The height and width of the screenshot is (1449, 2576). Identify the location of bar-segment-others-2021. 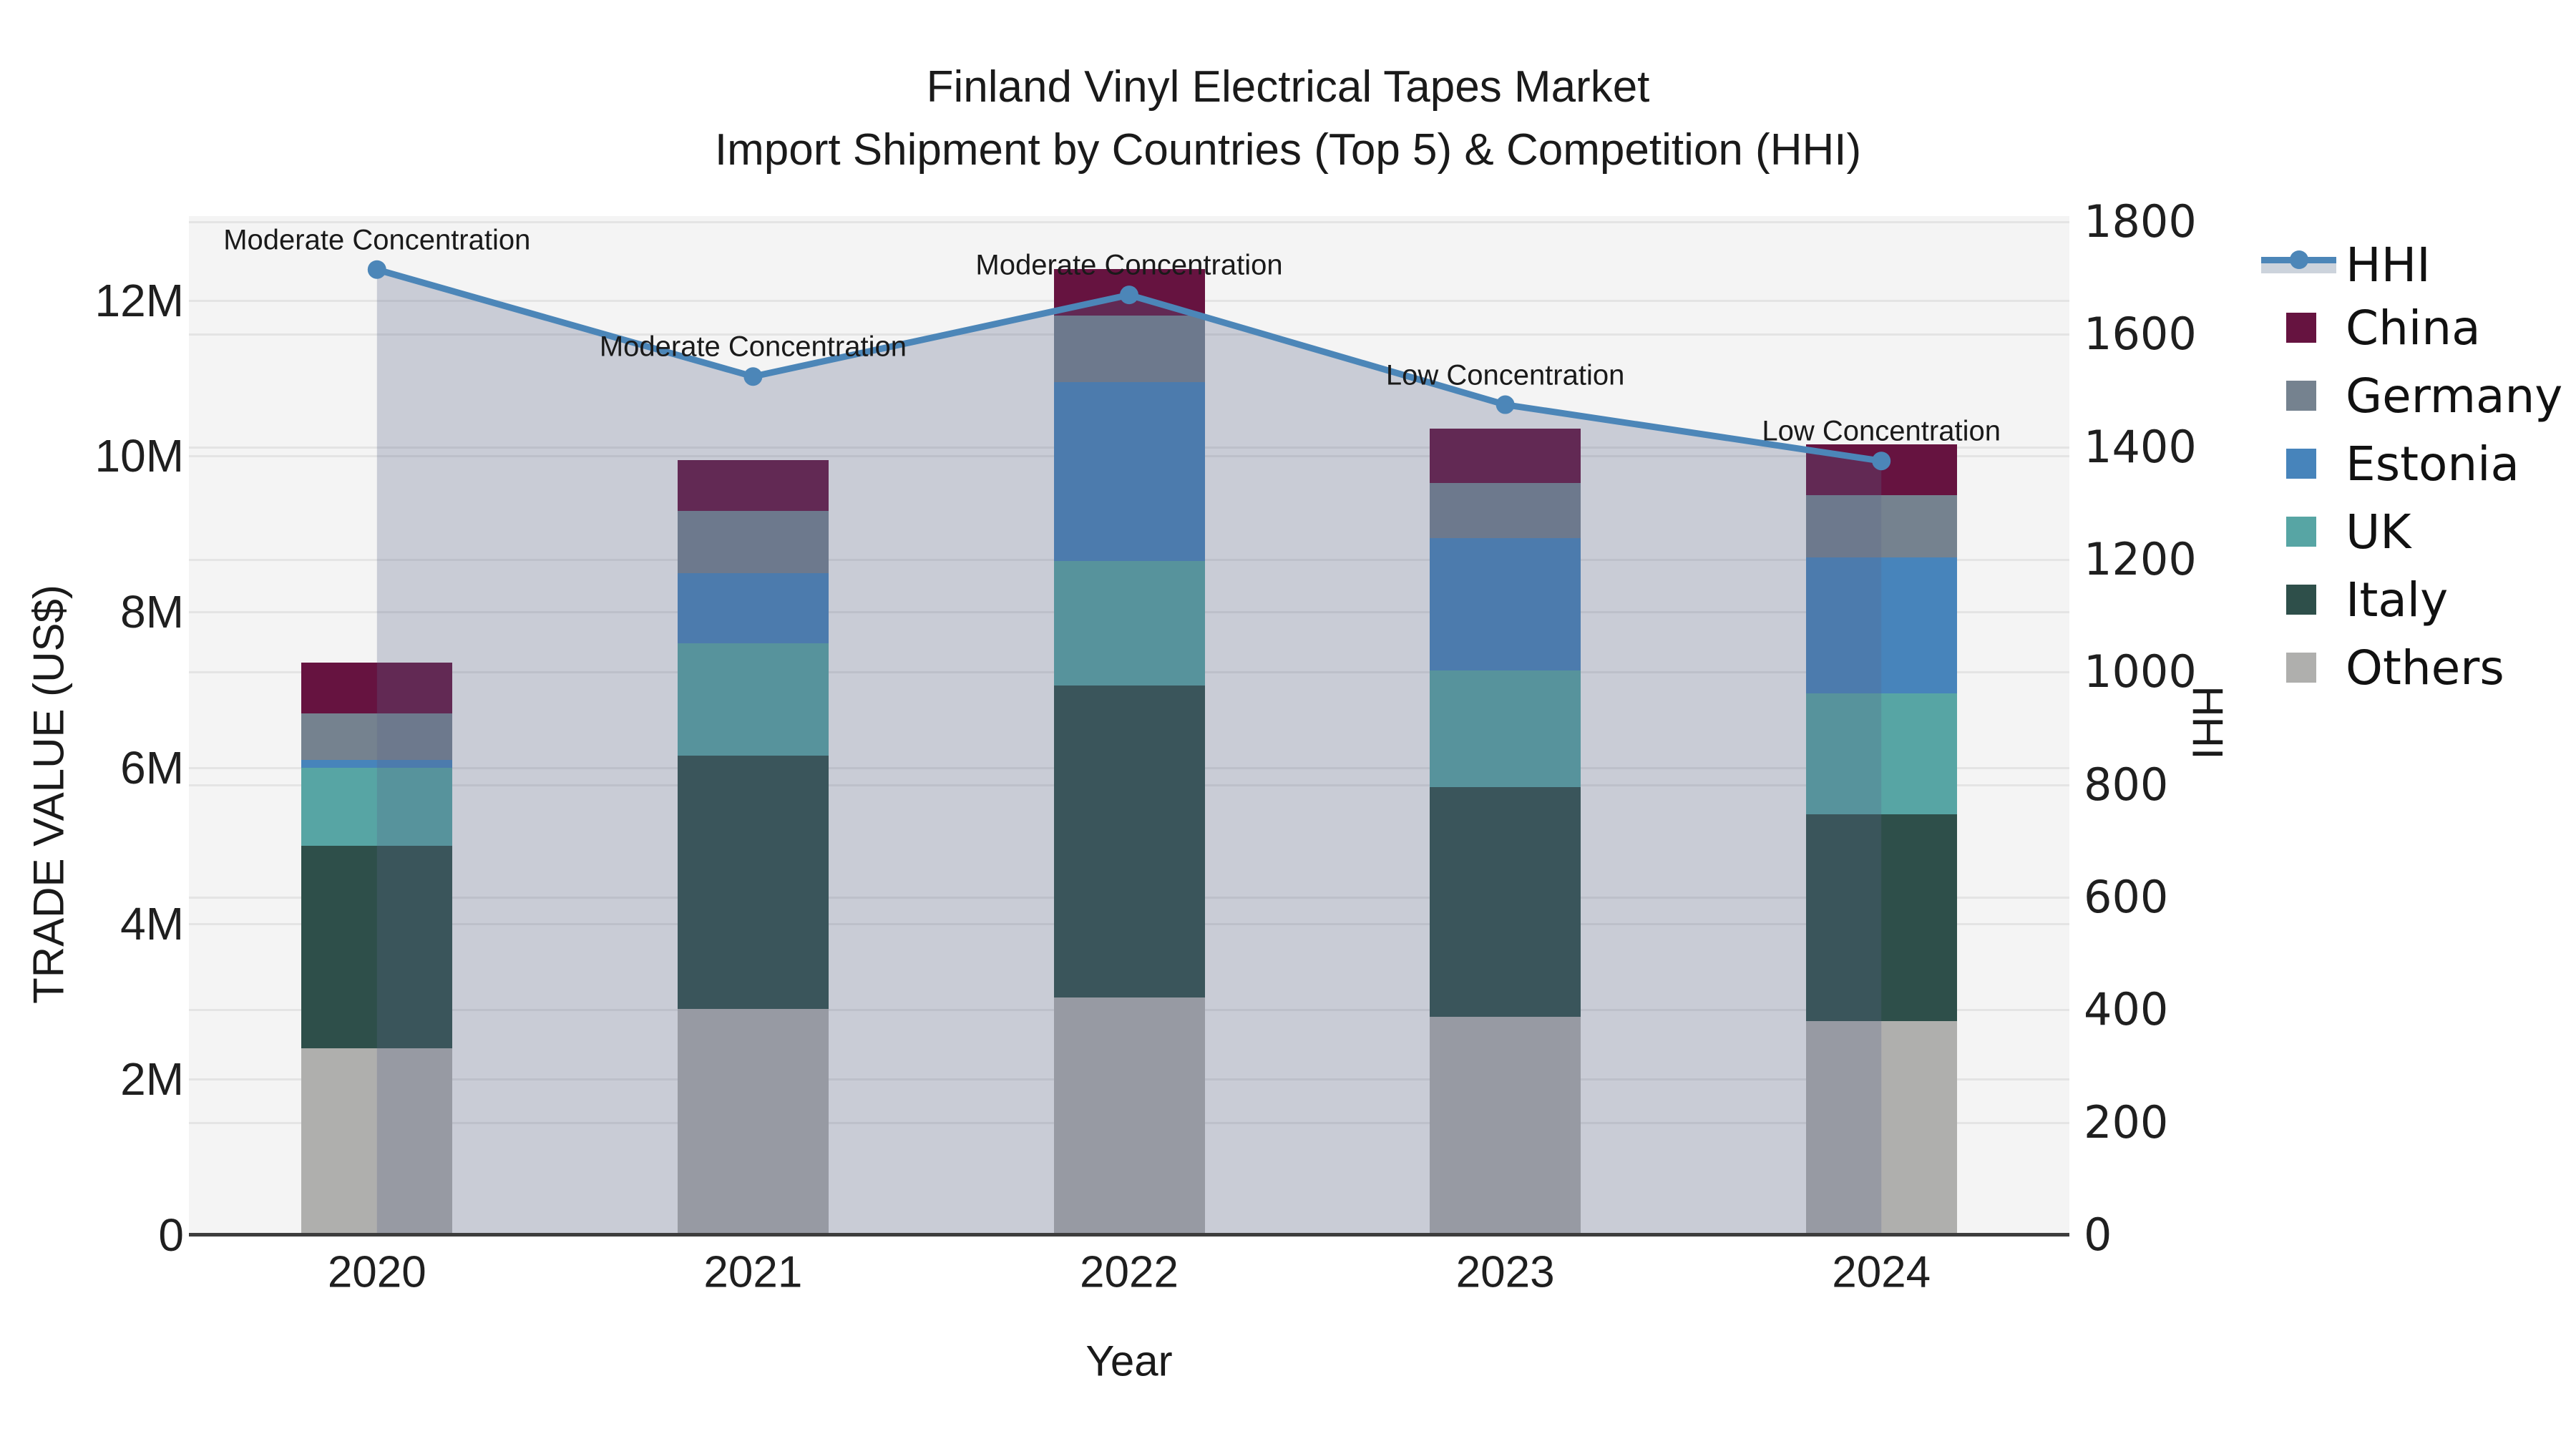
(753, 1122).